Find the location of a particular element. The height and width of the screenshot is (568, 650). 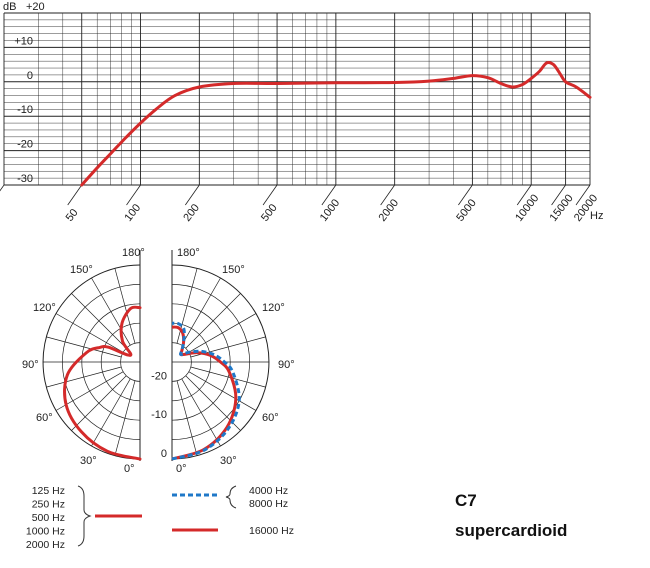

legend-label: 250 Hz is located at coordinates (48, 505).